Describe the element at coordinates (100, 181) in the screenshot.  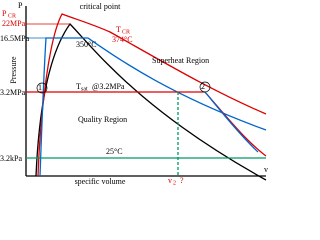
I see `x-title: specific volume` at that location.